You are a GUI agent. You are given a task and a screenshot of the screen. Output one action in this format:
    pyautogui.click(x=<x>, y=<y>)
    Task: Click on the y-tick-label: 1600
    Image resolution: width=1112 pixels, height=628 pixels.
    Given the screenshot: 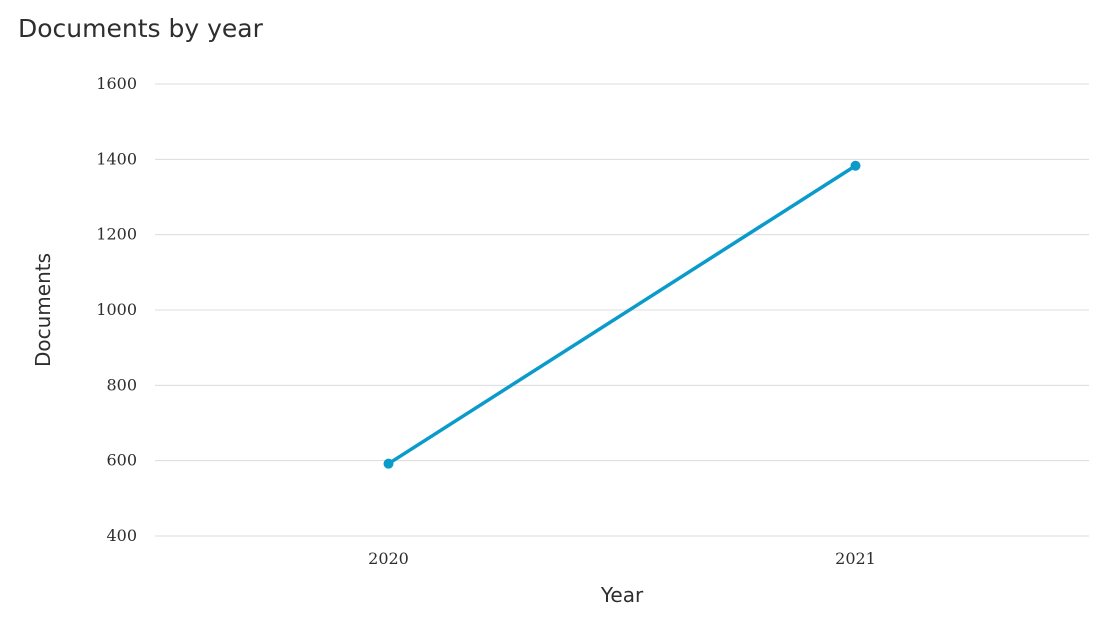 What is the action you would take?
    pyautogui.click(x=116, y=83)
    